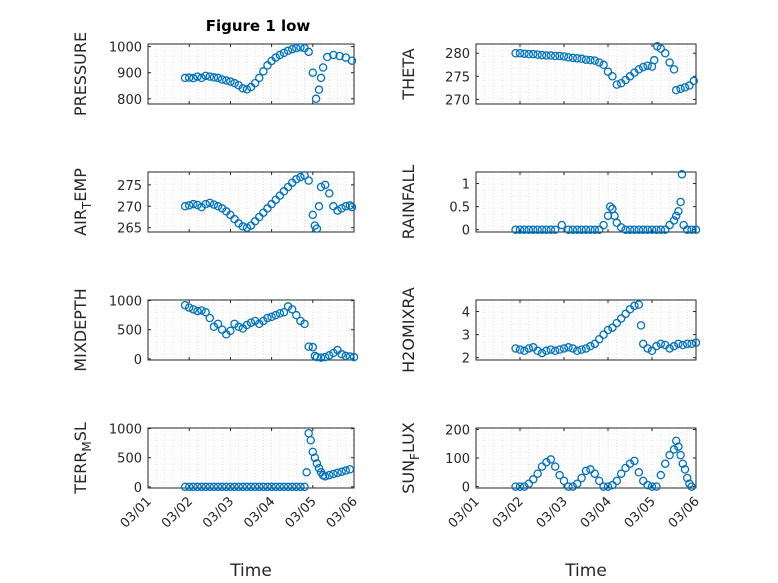 The height and width of the screenshot is (583, 778). I want to click on series-mixdepth, so click(269, 331).